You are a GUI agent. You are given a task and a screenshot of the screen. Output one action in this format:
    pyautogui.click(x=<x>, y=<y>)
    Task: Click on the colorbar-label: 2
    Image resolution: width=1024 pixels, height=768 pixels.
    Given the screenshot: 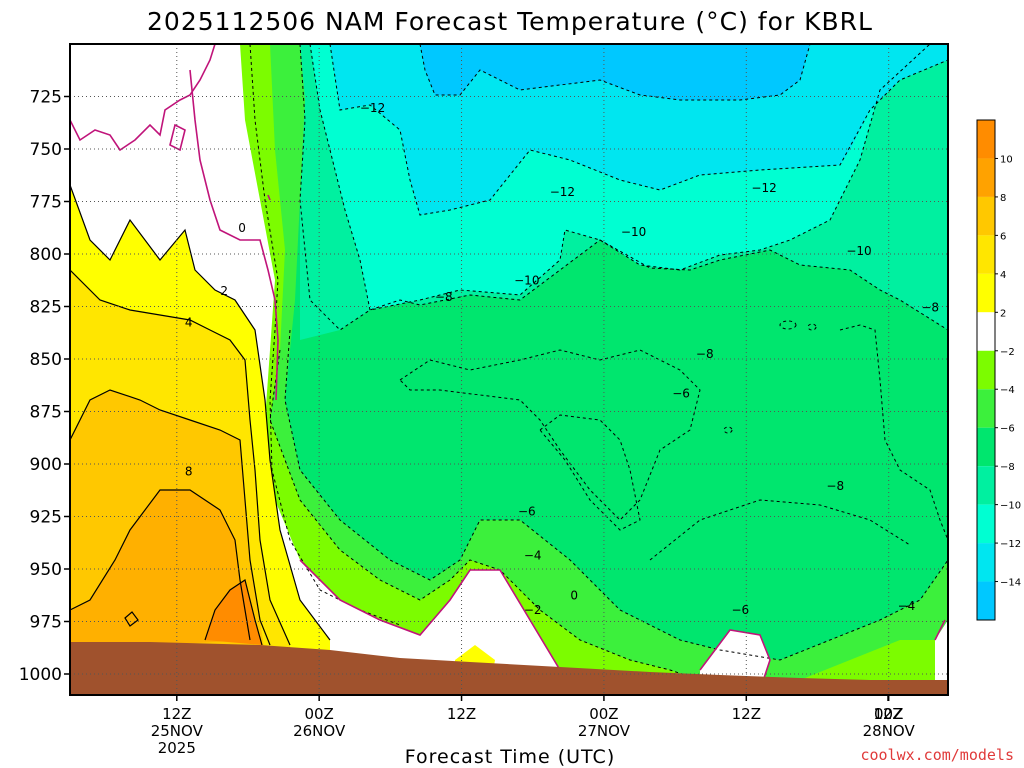 What is the action you would take?
    pyautogui.click(x=1003, y=313)
    